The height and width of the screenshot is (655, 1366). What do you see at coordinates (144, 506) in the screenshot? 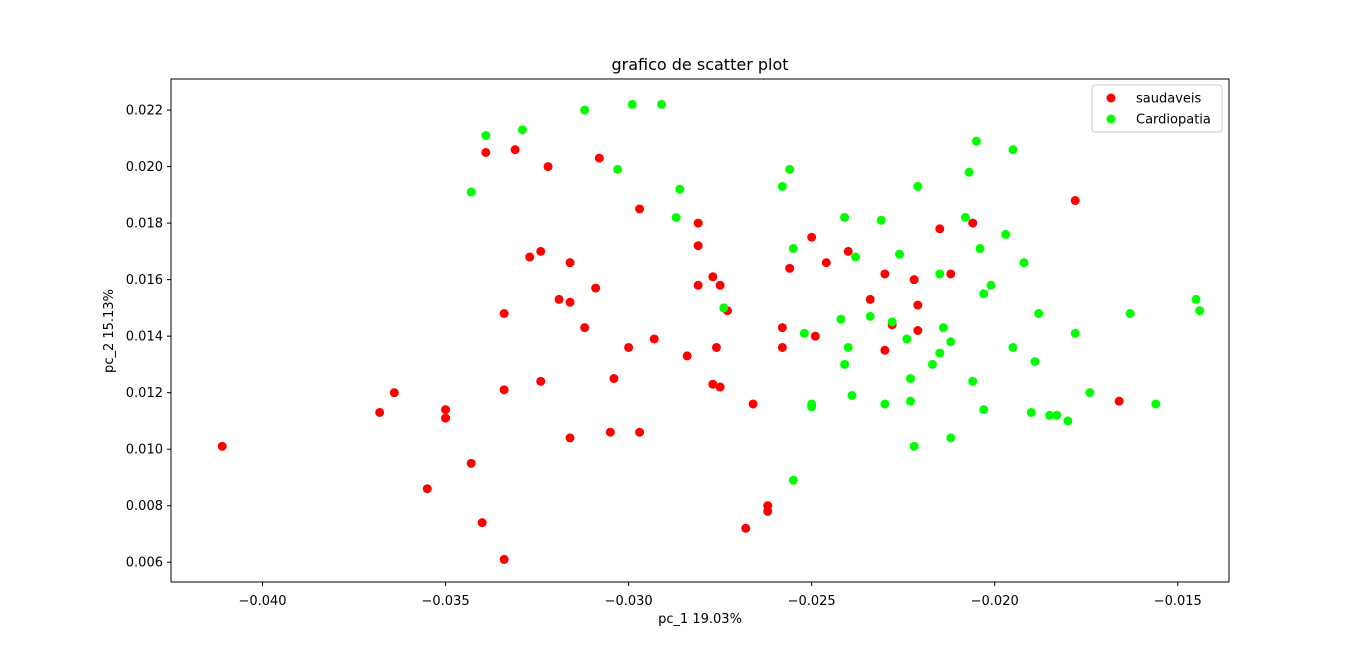
I see `y-tick-label: 0.008` at bounding box center [144, 506].